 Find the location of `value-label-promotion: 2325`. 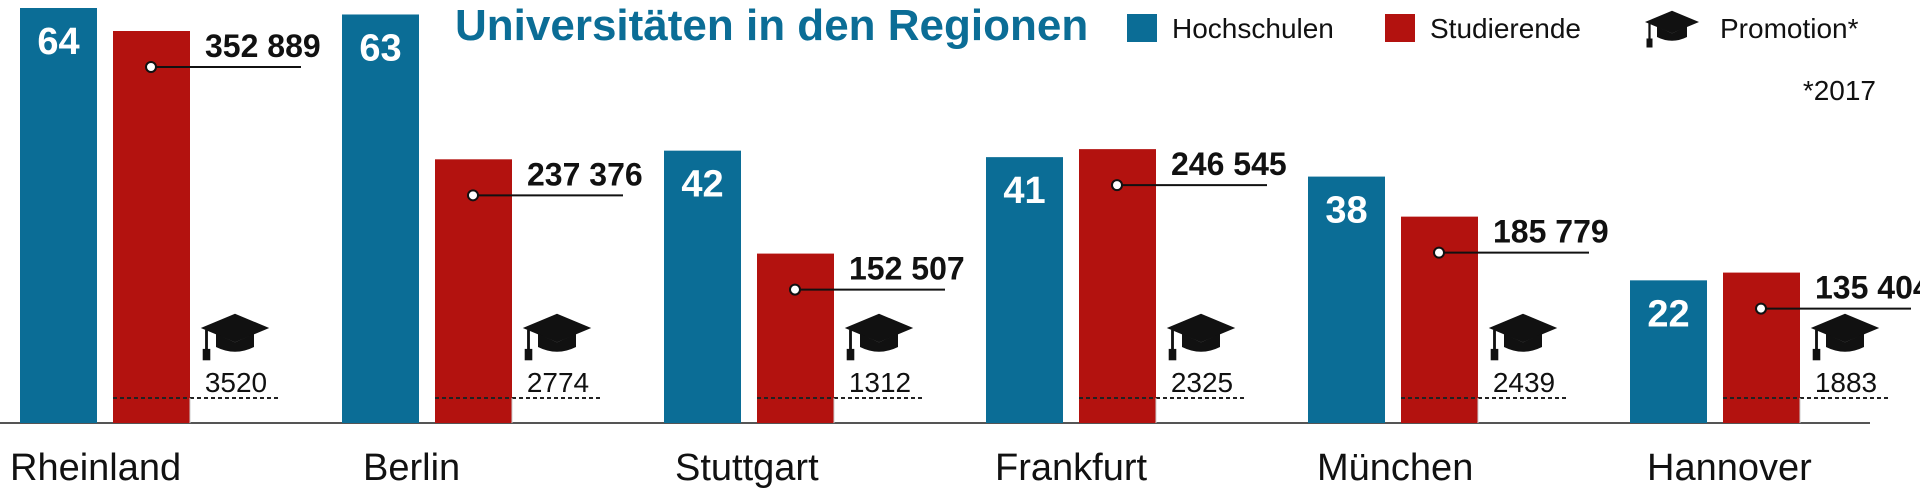

value-label-promotion: 2325 is located at coordinates (1202, 382).